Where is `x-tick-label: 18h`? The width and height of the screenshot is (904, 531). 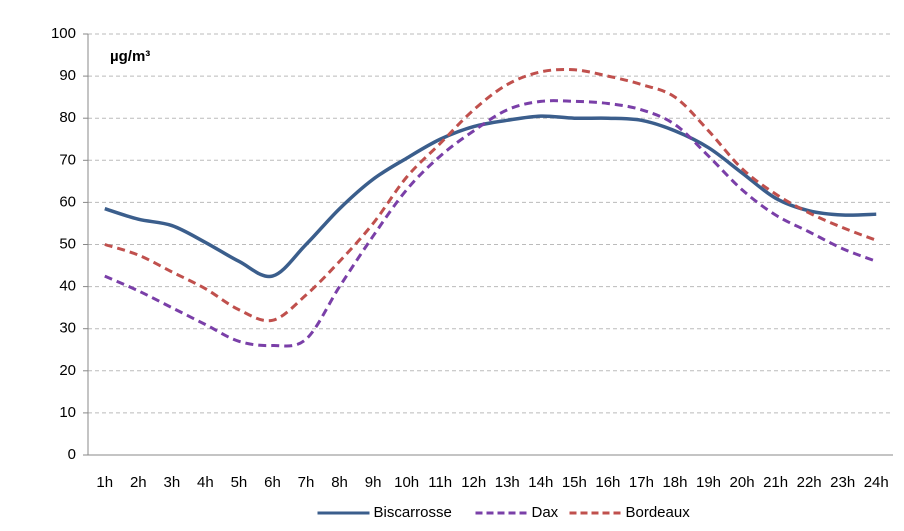
x-tick-label: 18h is located at coordinates (674, 482).